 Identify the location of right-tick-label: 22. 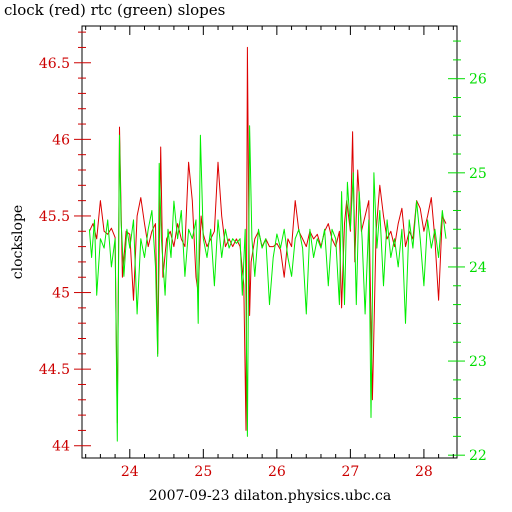
(478, 456).